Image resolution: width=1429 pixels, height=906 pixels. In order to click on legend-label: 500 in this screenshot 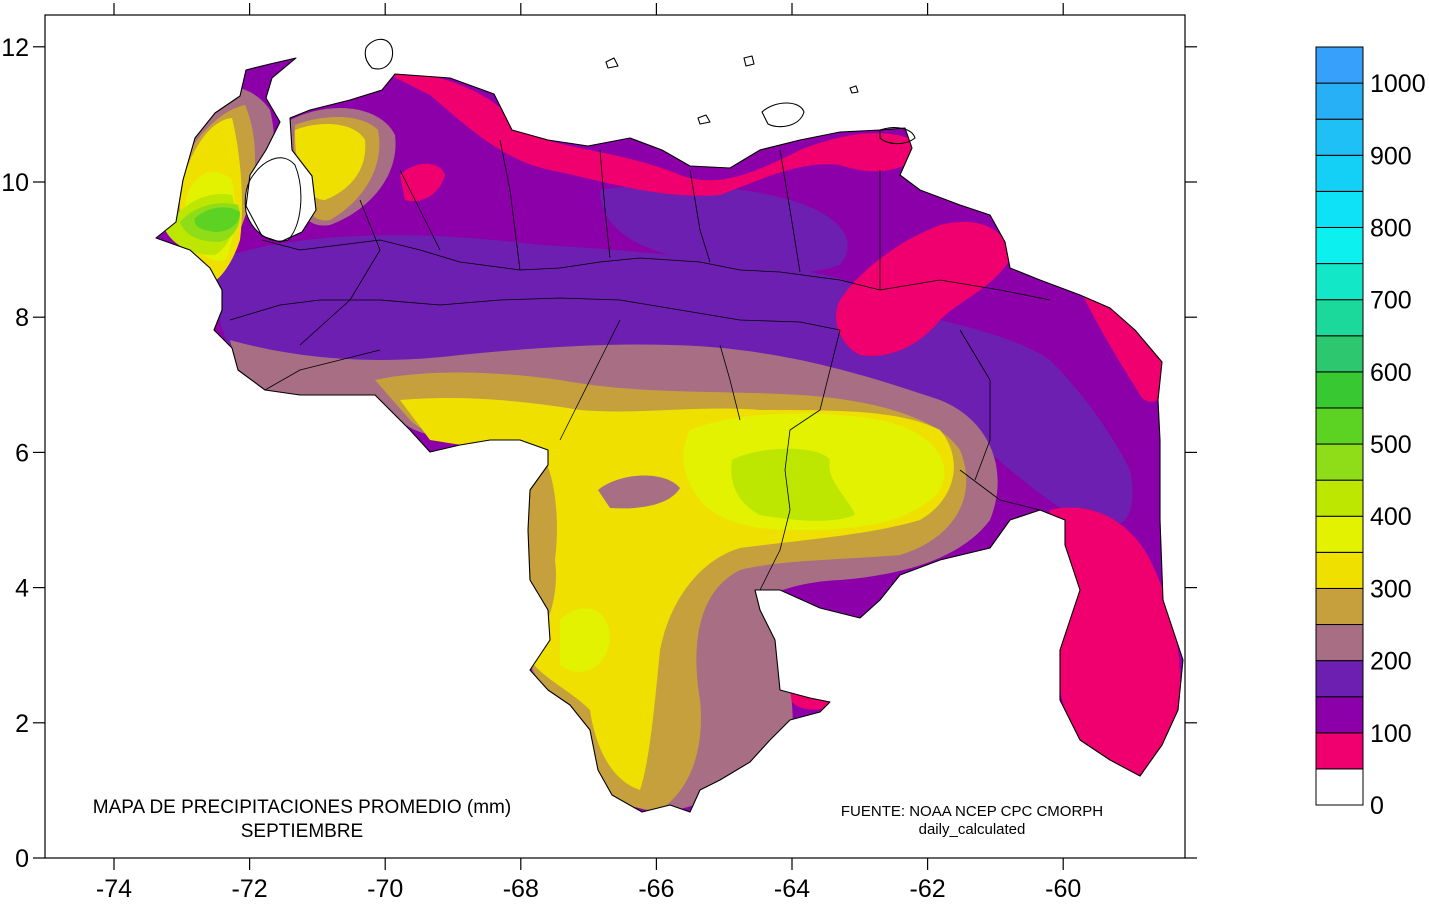, I will do `click(1391, 445)`.